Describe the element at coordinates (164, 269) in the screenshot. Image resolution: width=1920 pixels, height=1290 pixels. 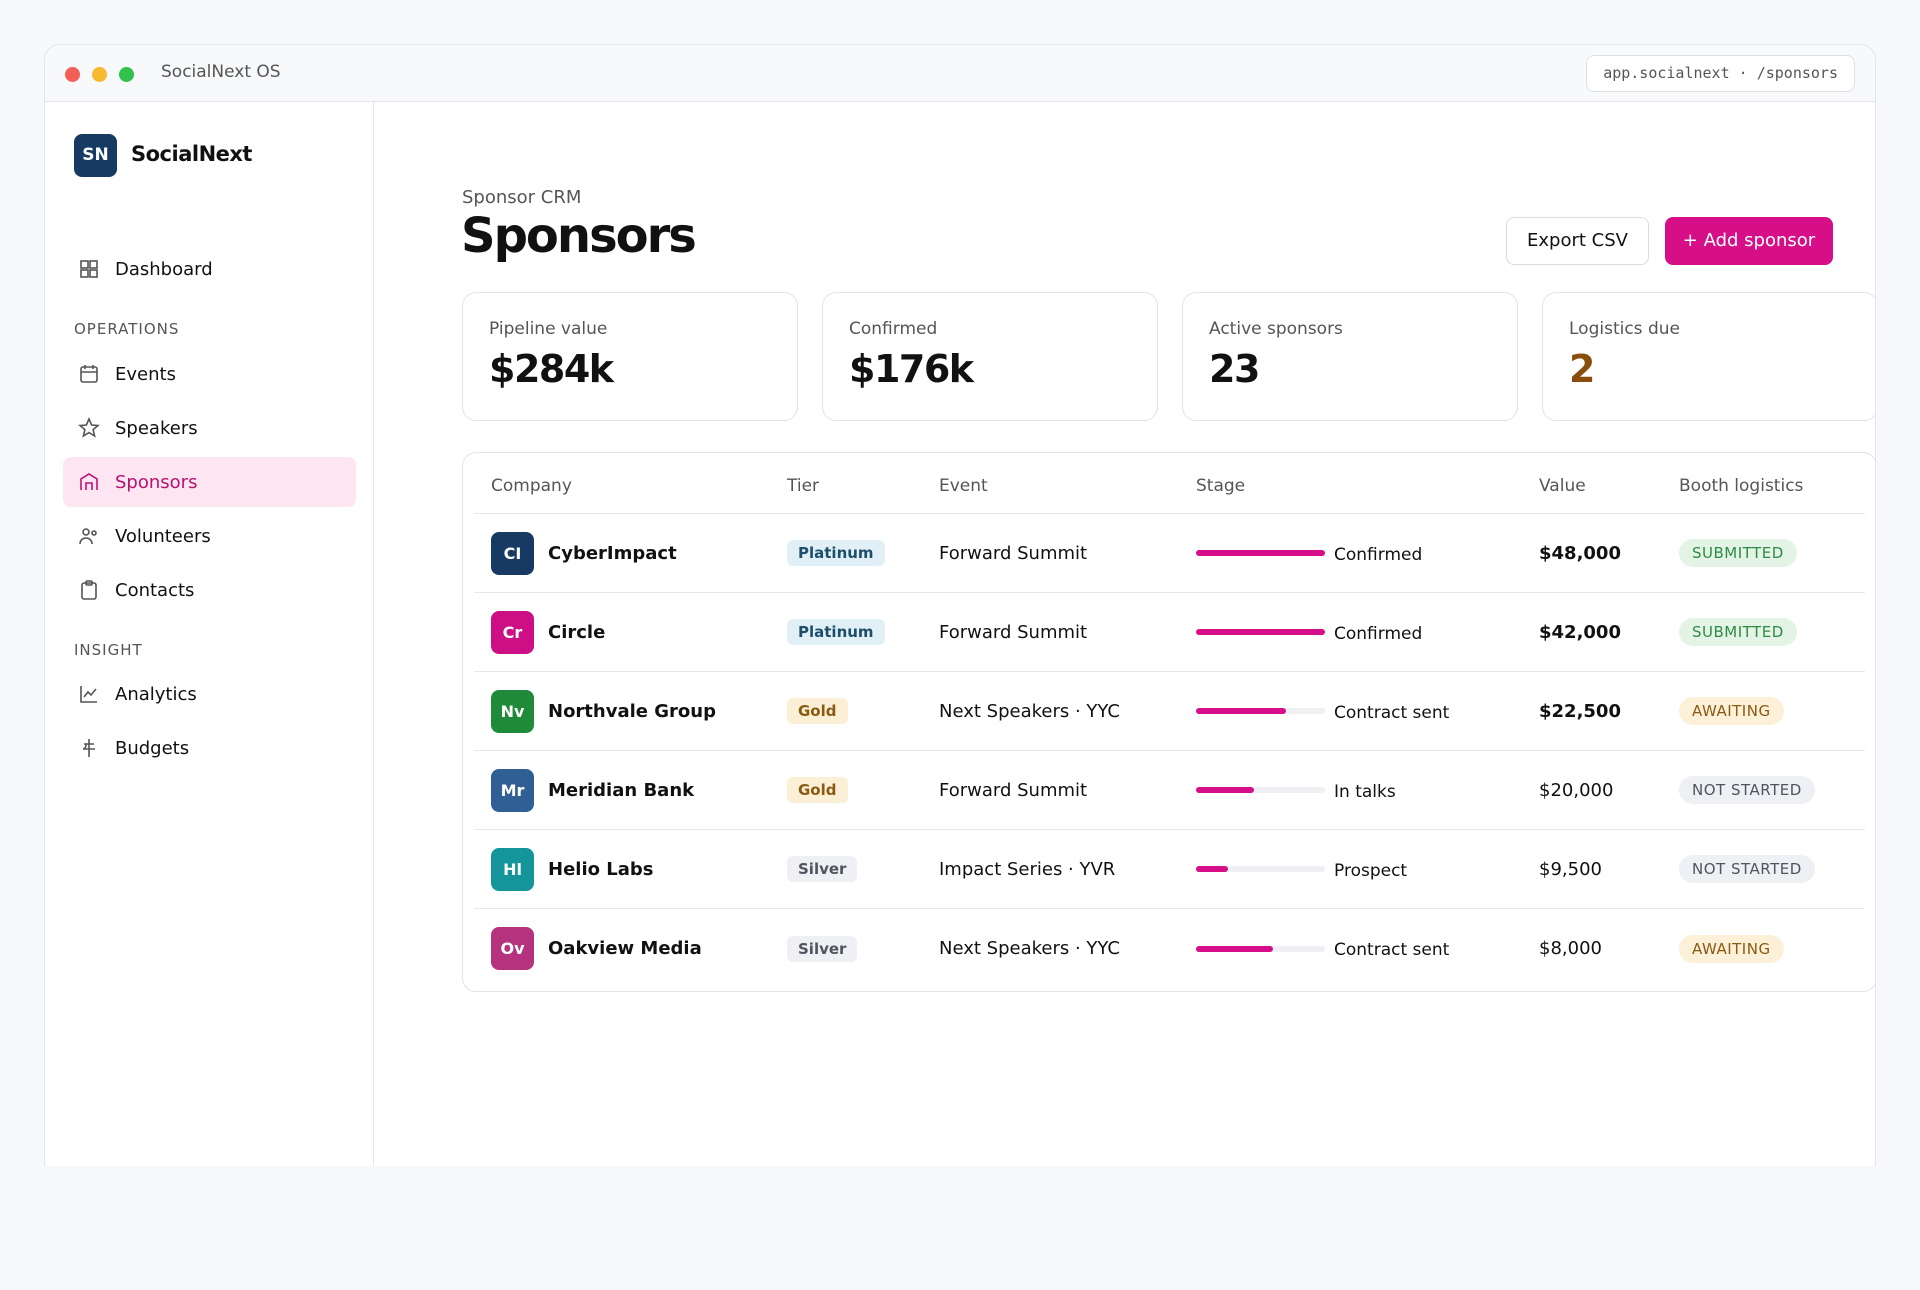
I see `nav-label: Dashboard` at that location.